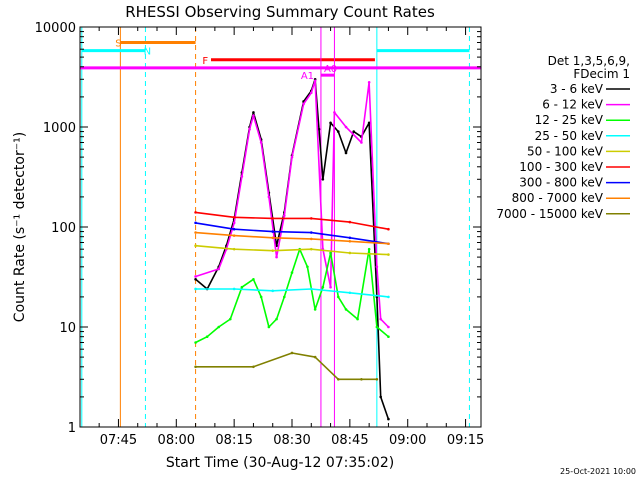 Image resolution: width=640 pixels, height=480 pixels. I want to click on y-tick-label: 100, so click(63, 228).